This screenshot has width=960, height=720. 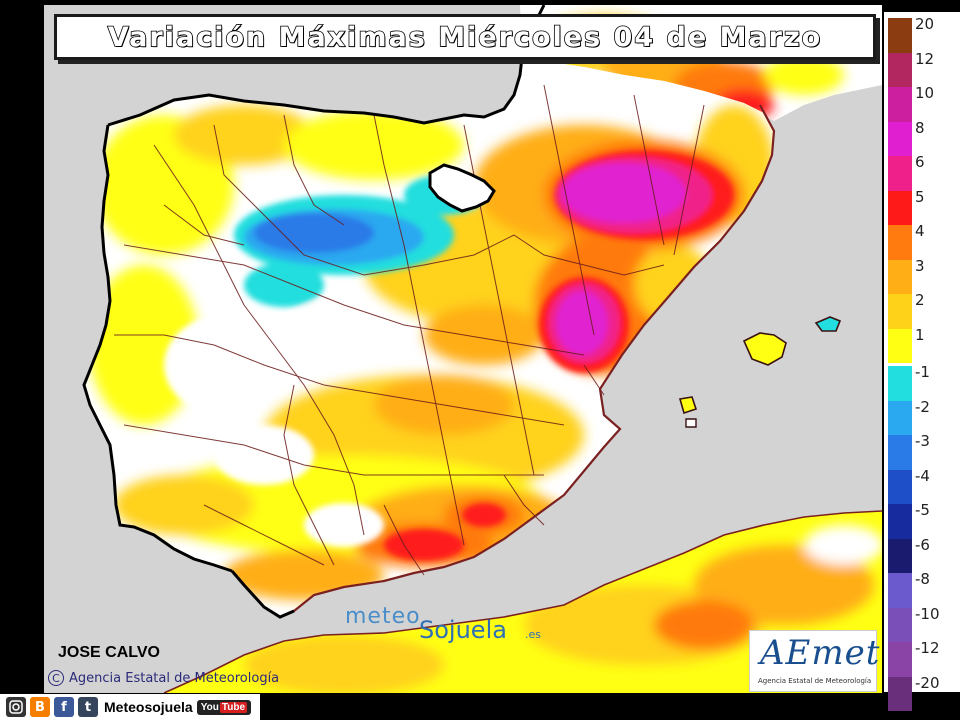 What do you see at coordinates (922, 544) in the screenshot?
I see `legend-label-negative-5: -6` at bounding box center [922, 544].